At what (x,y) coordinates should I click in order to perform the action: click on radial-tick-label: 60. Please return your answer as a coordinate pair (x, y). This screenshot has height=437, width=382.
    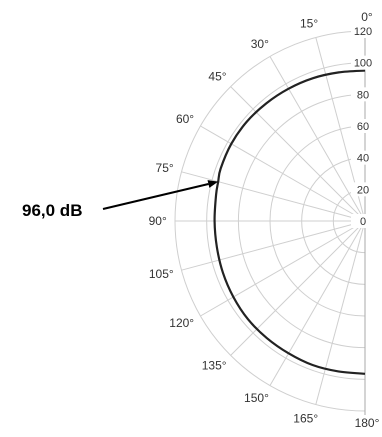
    Looking at the image, I should click on (363, 127).